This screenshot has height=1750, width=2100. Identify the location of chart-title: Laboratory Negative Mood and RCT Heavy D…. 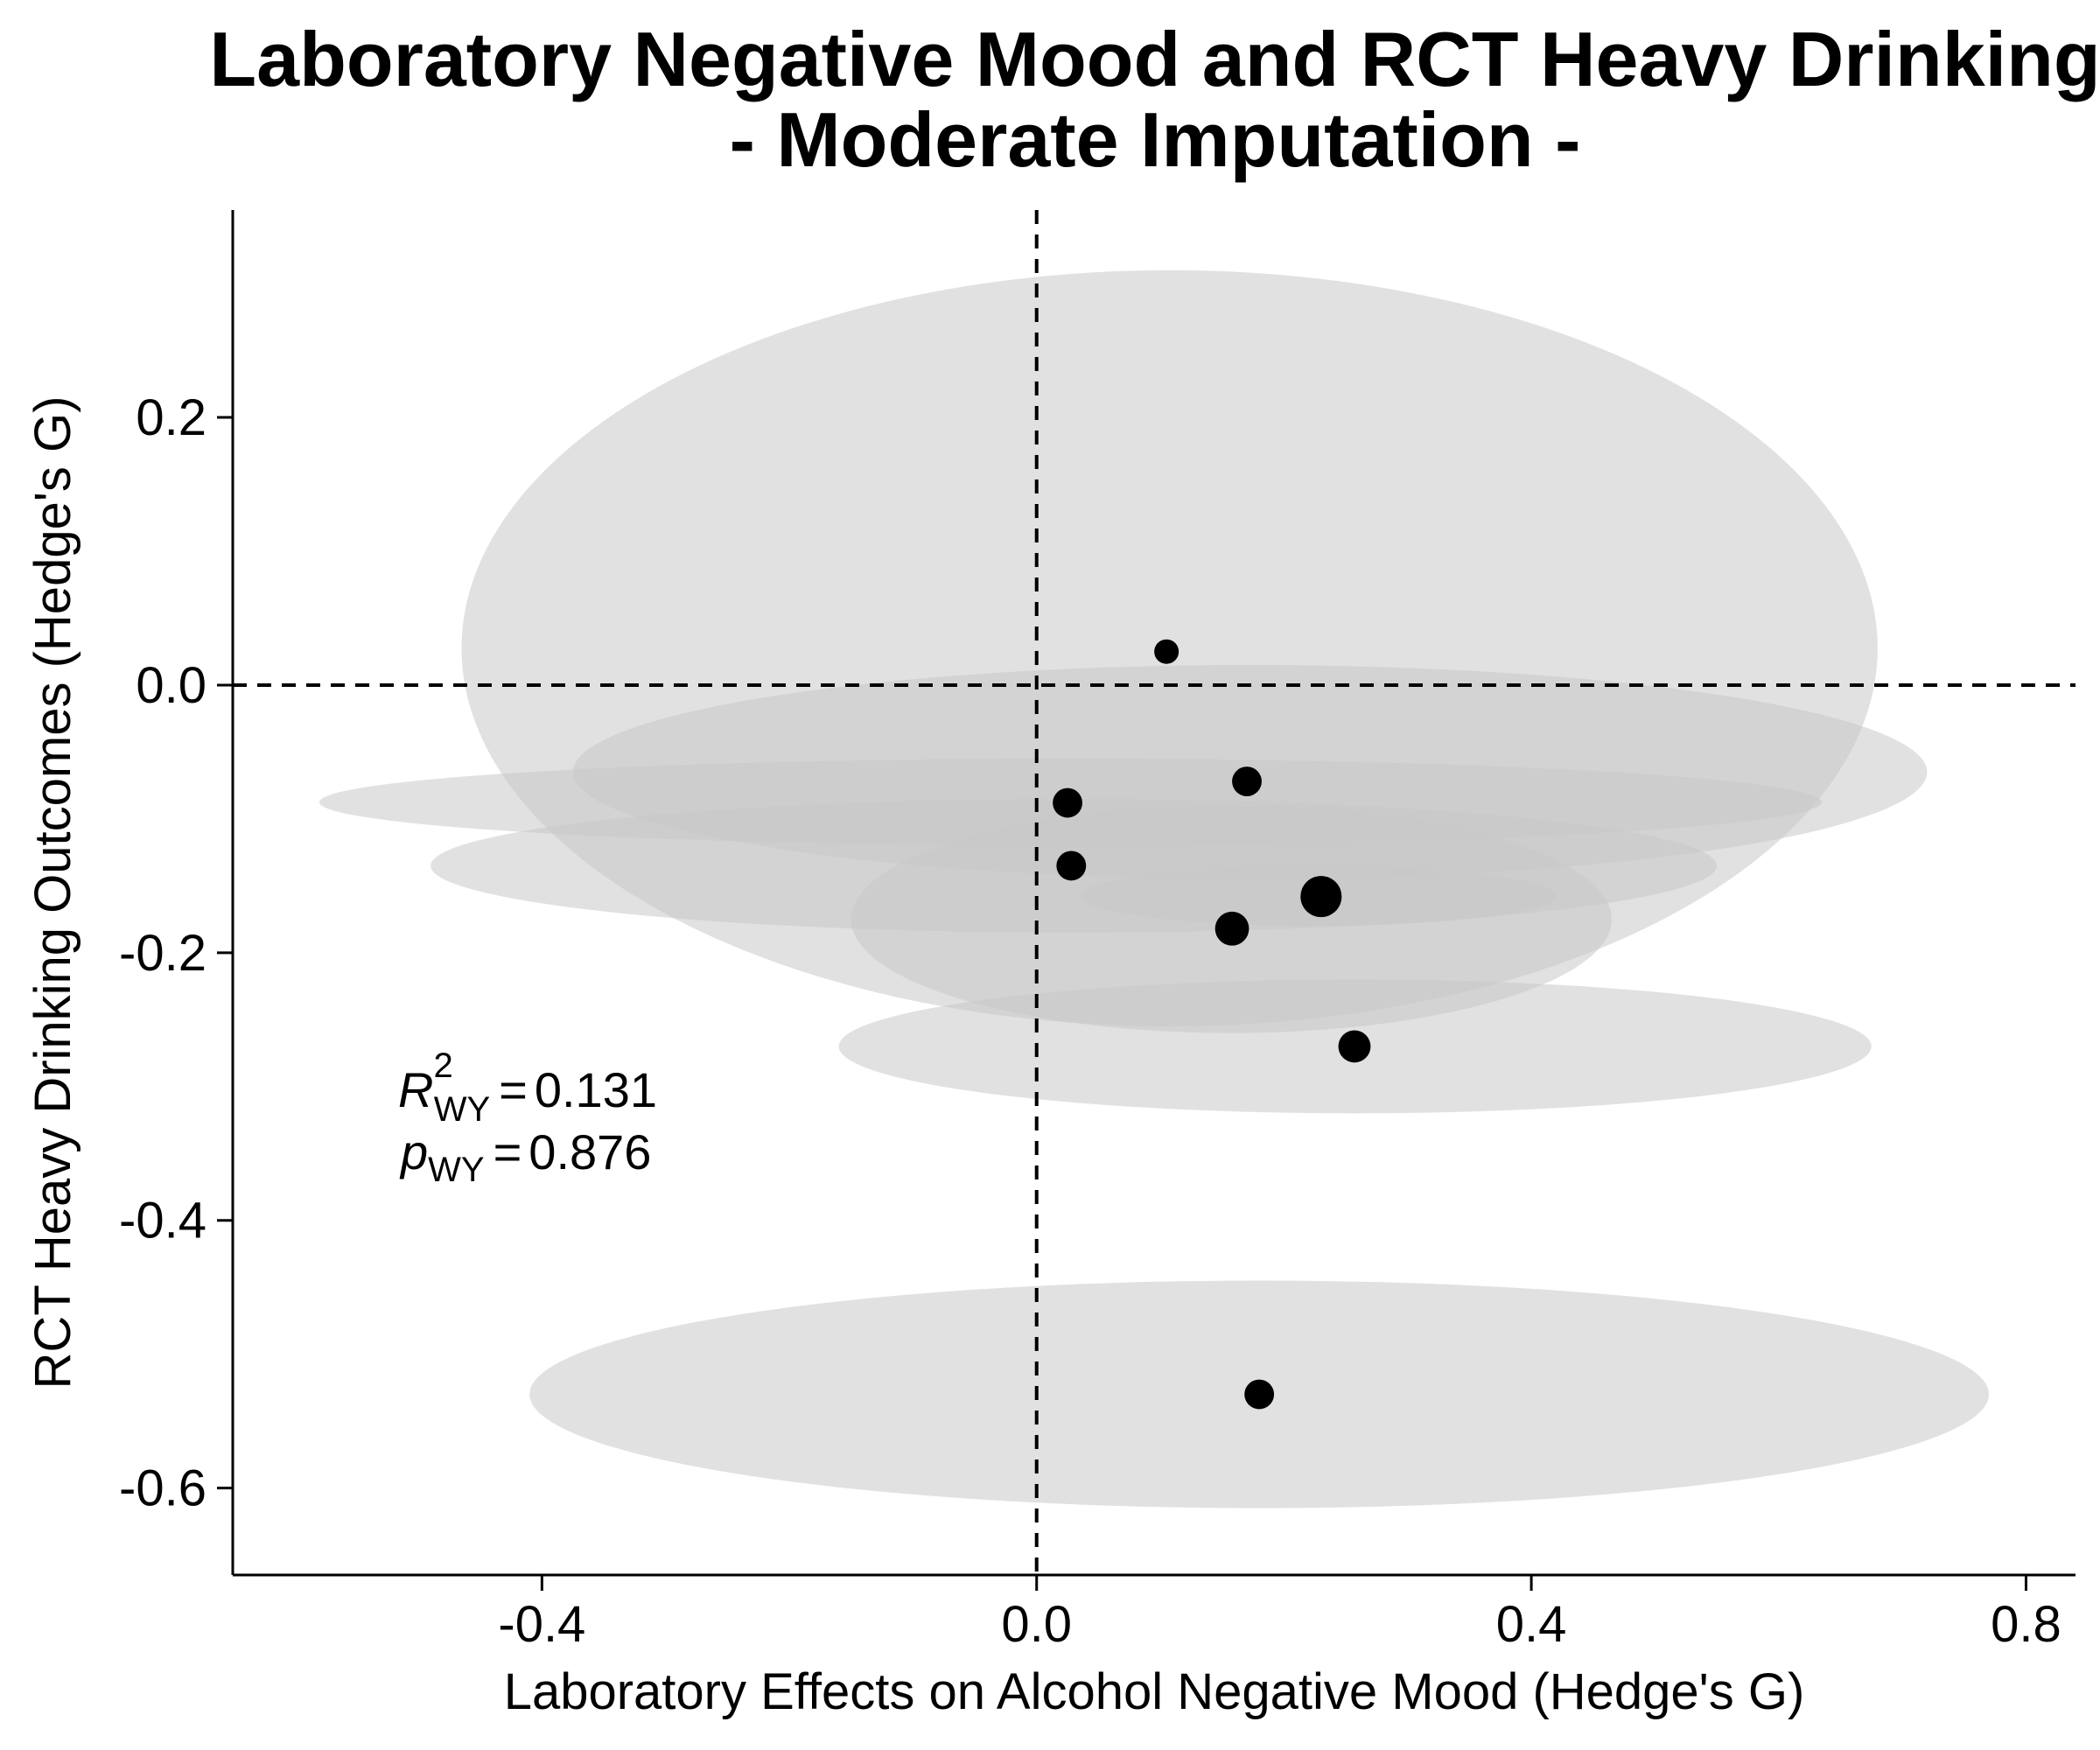
(1154, 59).